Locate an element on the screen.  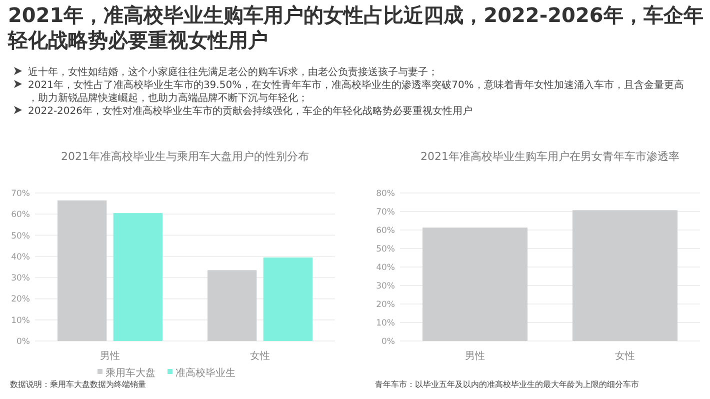
text: 2021年，女性占了准高校毕业生车市的39.50%，在女性青年车市，准高校毕业生的渗透率突破70%，意味着青年女性加速涌入车市，且含金量更高，助力新锐品牌快速崛起，也助力高端品牌不断下沉与年轻化； is located at coordinates (356, 91).